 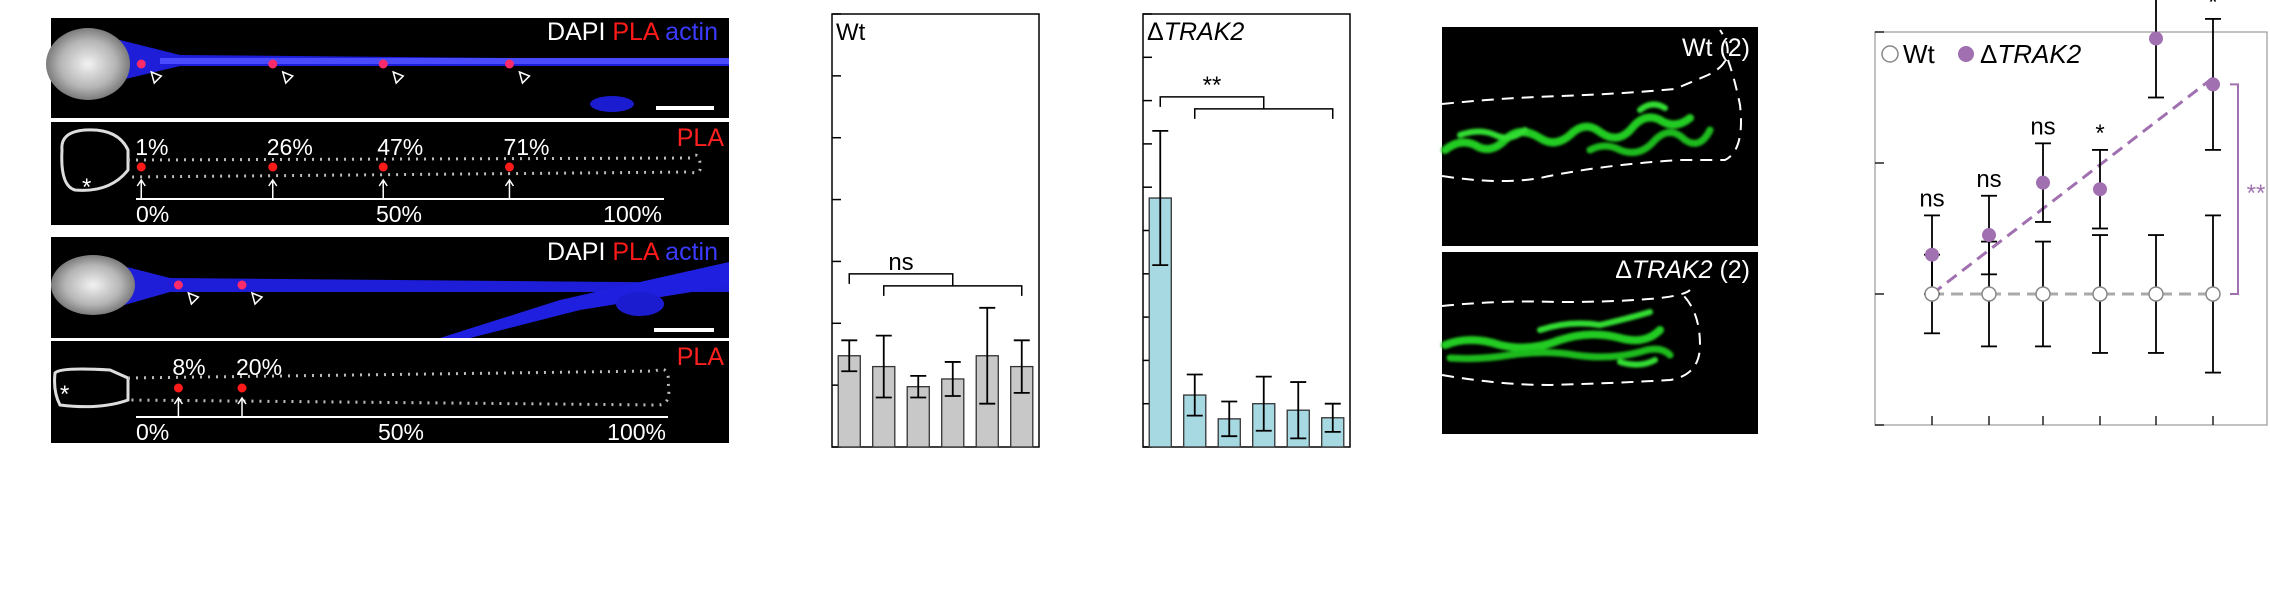 I want to click on cmp-sig-5: *, so click(x=2212, y=8).